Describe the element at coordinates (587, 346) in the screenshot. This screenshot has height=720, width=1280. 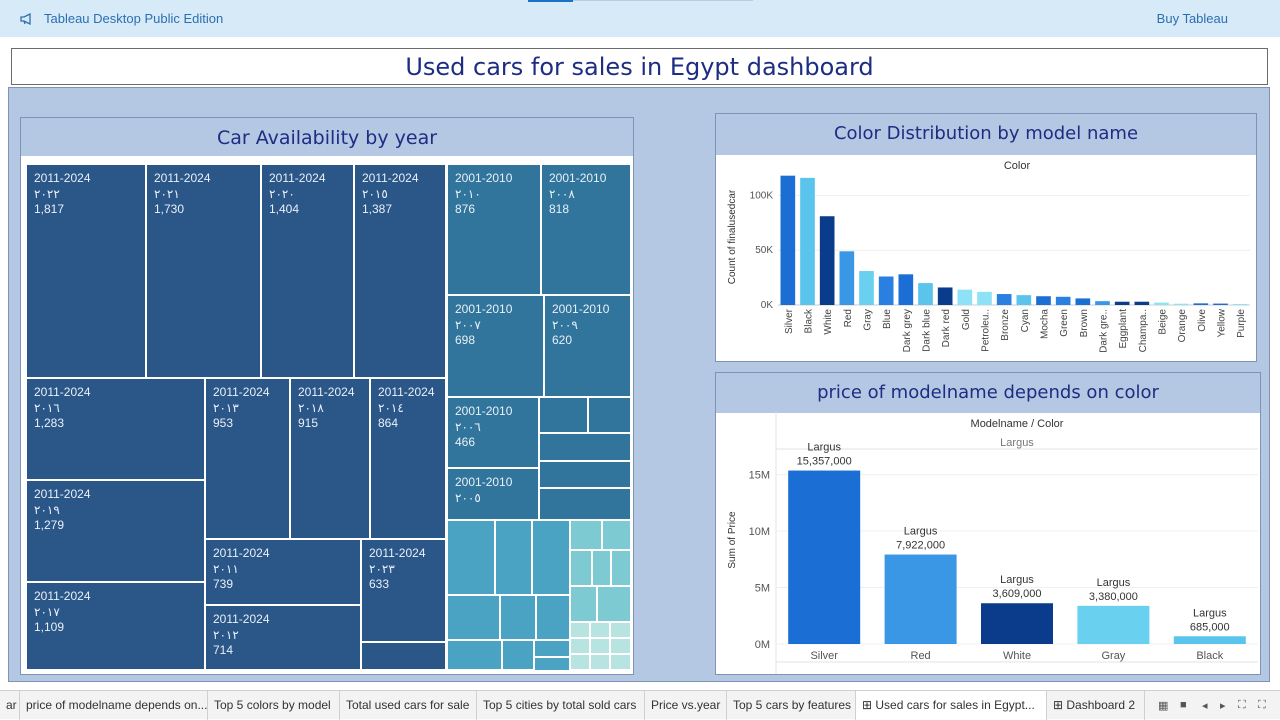
I see `treemap-cell: 2001-2010 ٢٠٠٩ 620` at that location.